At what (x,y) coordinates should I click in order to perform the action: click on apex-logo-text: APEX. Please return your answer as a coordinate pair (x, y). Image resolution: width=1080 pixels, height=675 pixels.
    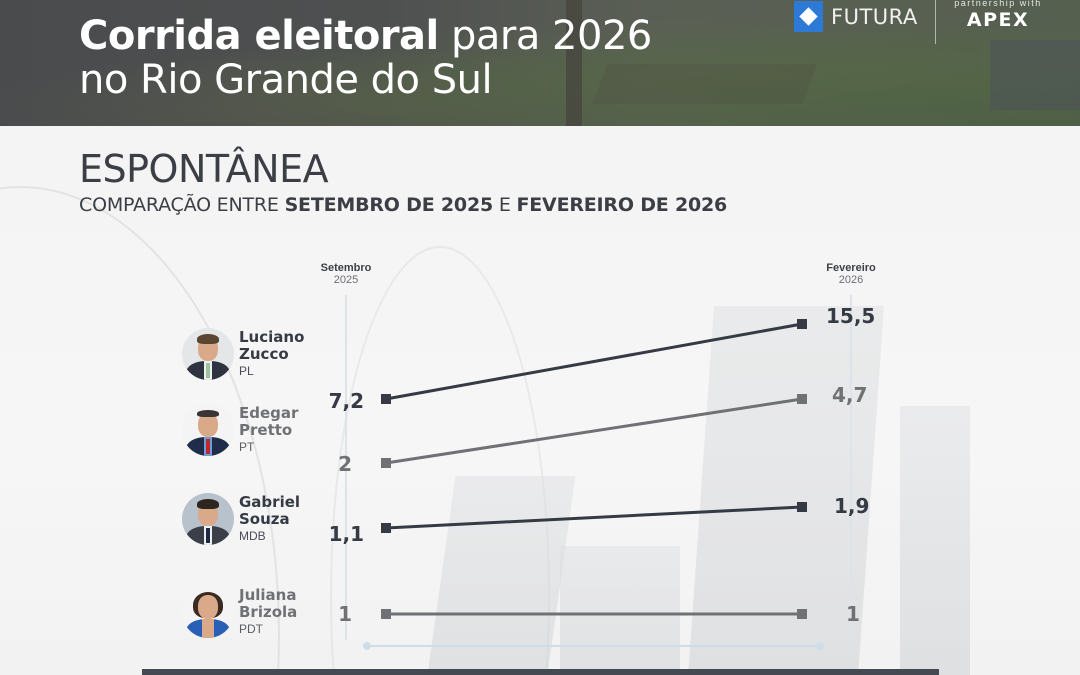
    Looking at the image, I should click on (998, 20).